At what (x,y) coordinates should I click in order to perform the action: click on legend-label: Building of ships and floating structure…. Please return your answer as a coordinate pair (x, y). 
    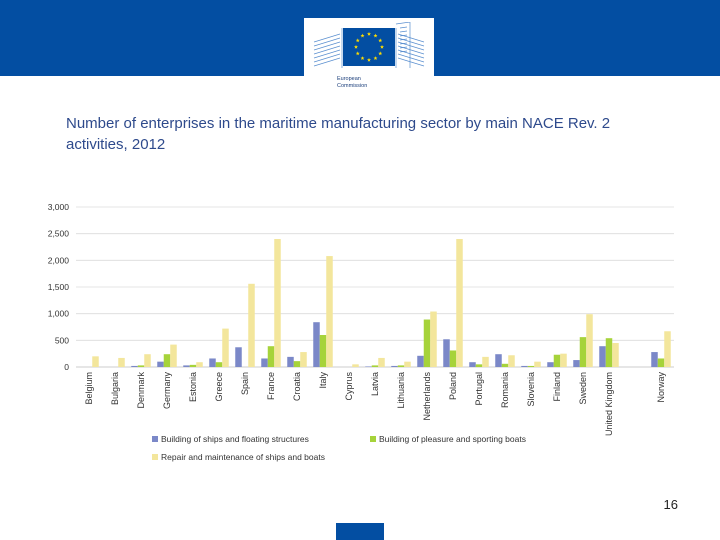
    Looking at the image, I should click on (235, 439).